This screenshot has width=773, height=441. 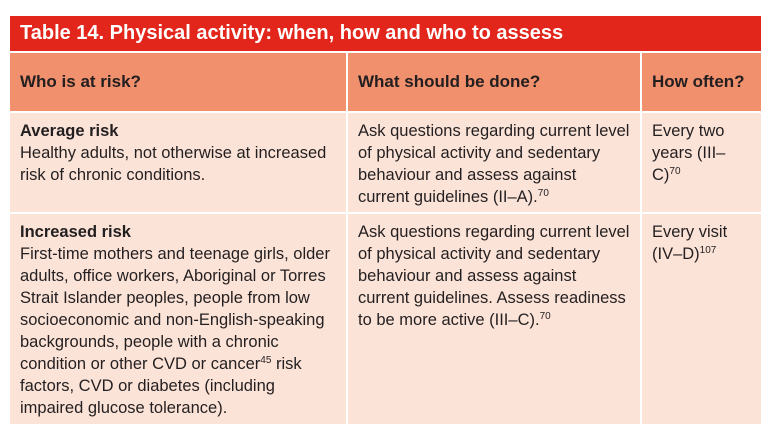 I want to click on risk-title: Increased risk, so click(x=75, y=232).